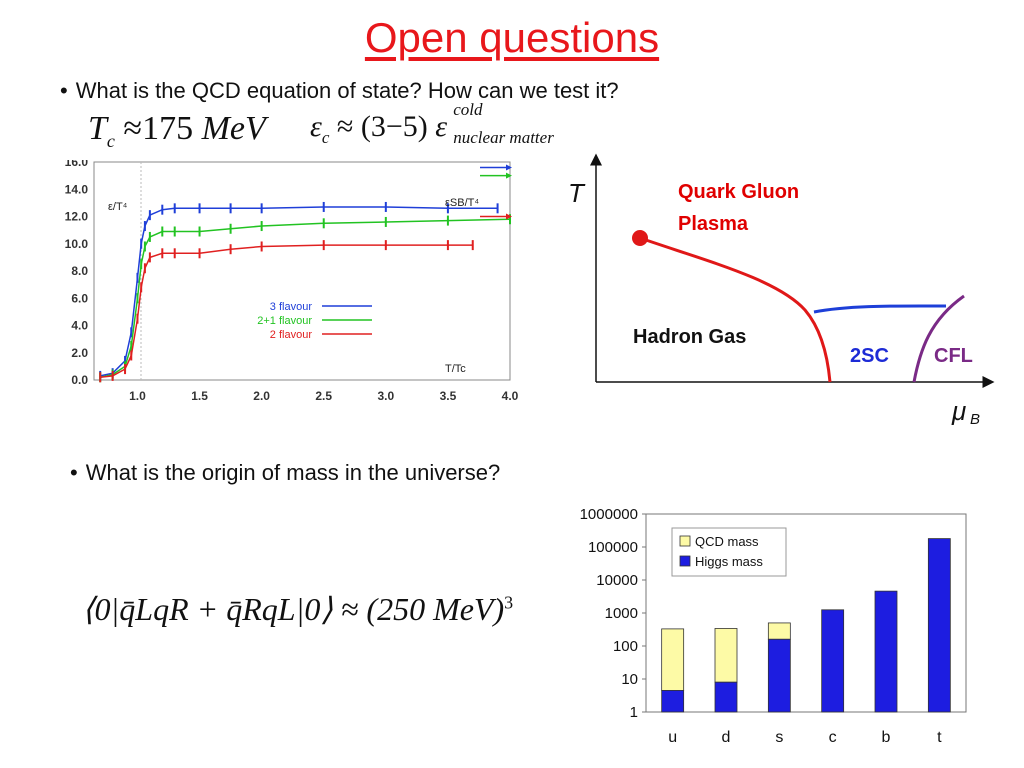 This screenshot has height=768, width=1024. What do you see at coordinates (880, 309) in the screenshot?
I see `2sc-cfl-boundary-line` at bounding box center [880, 309].